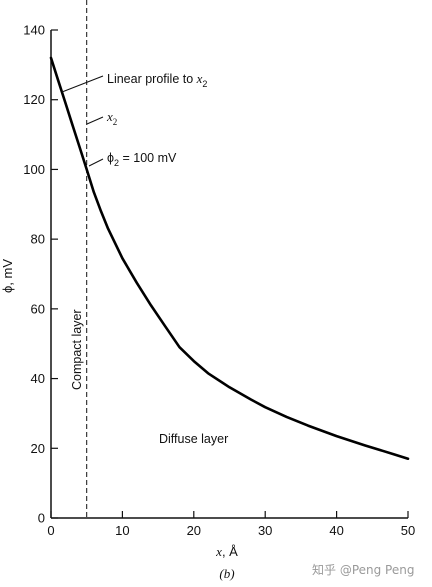 The image size is (432, 587). Describe the element at coordinates (157, 80) in the screenshot. I see `linear-profile-annotation: Linear profile to x2` at that location.